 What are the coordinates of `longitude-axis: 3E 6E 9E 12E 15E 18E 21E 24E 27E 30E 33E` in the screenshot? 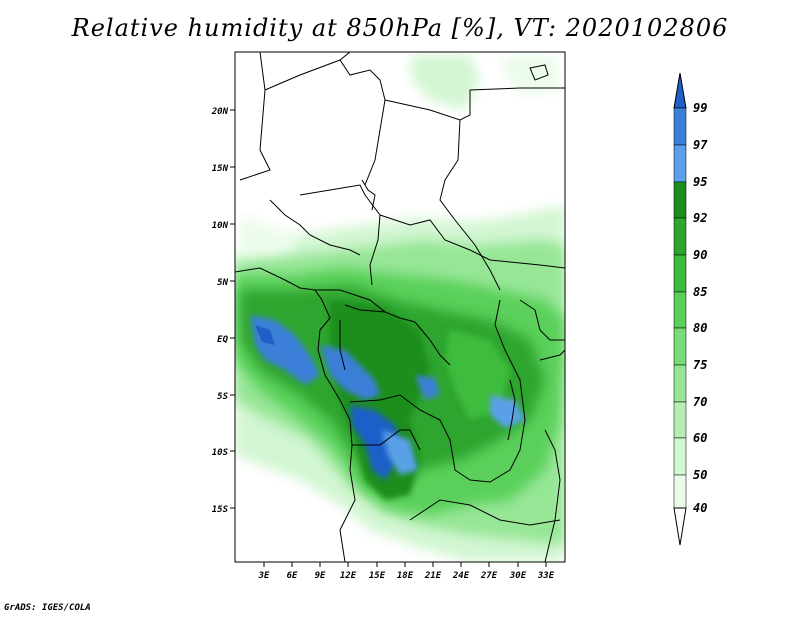 It's located at (406, 571).